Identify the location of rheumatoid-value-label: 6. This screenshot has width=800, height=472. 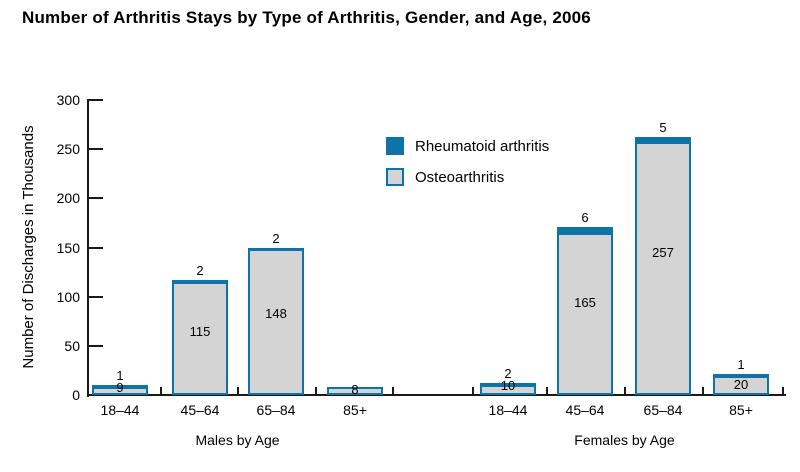
(585, 217).